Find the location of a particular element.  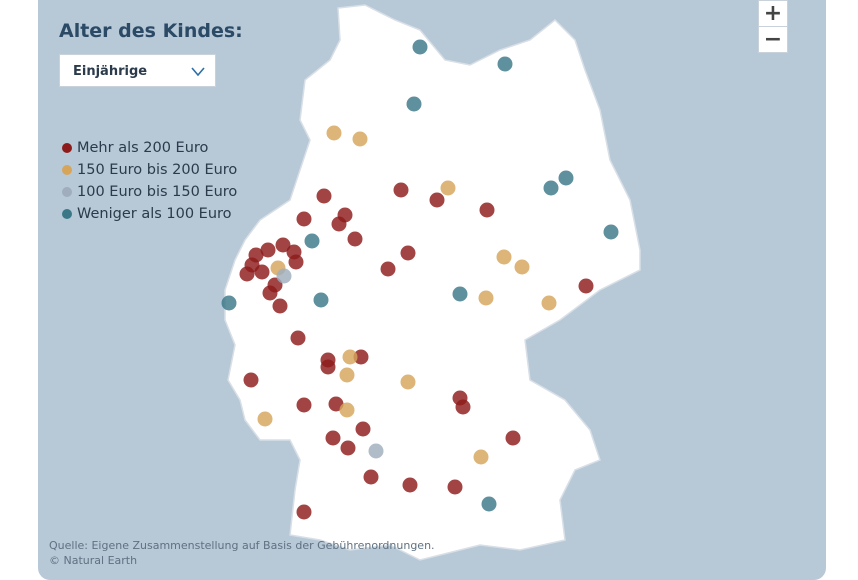

dropdown-arrow is located at coordinates (198, 72).